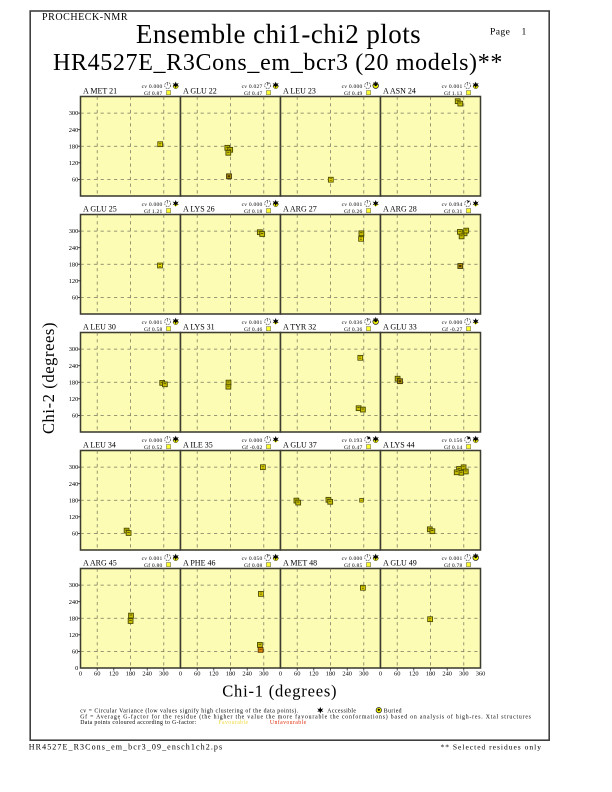 The image size is (612, 792). Describe the element at coordinates (300, 562) in the screenshot. I see `svg-text: A MET 48` at that location.